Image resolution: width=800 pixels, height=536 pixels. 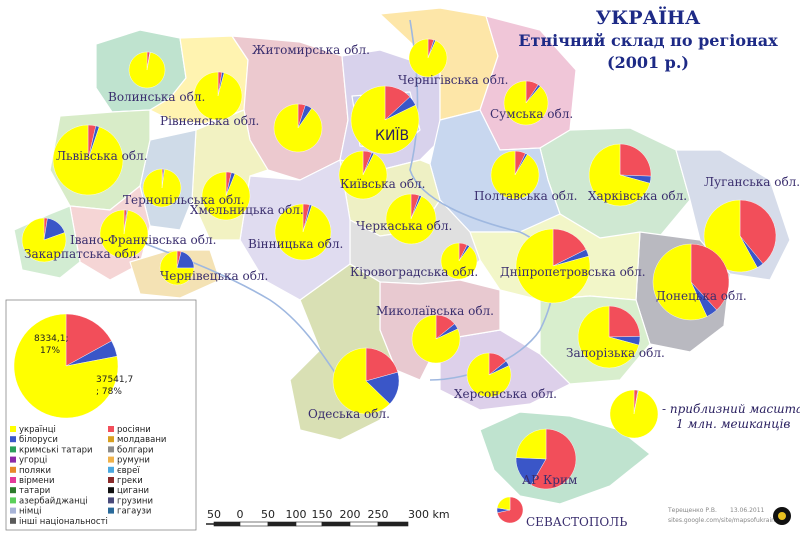 What do you see at coordinates (37, 430) in the screenshot?
I see `legend-label-left-0: українці` at bounding box center [37, 430].